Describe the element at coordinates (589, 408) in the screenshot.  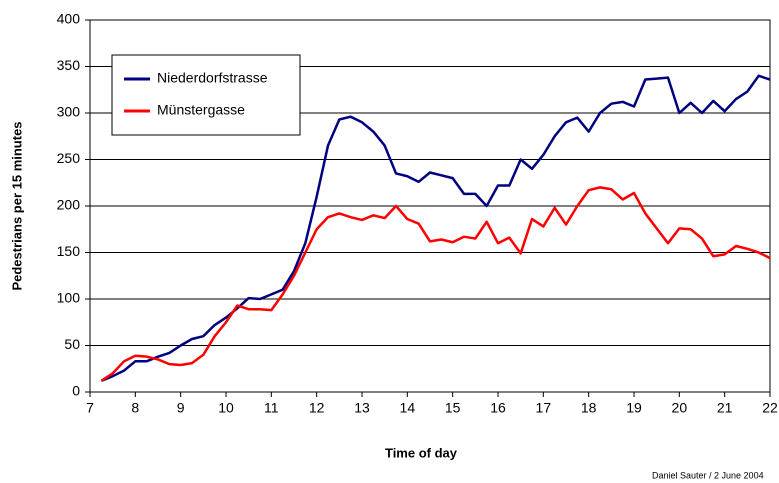
I see `x-tick-label: 18` at that location.